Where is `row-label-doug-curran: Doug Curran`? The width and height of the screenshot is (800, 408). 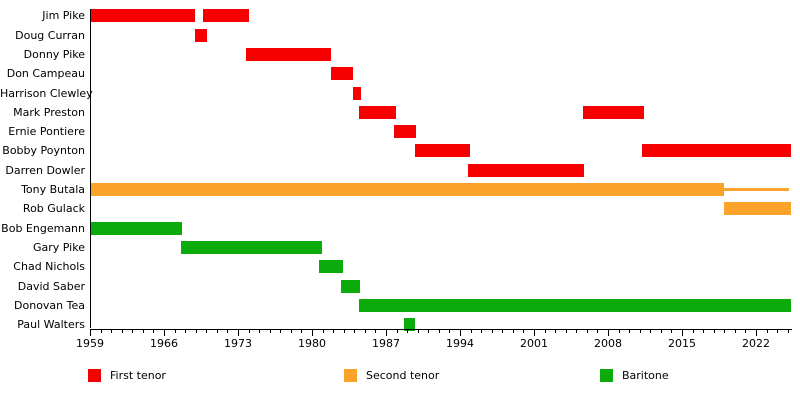 row-label-doug-curran: Doug Curran is located at coordinates (50, 35).